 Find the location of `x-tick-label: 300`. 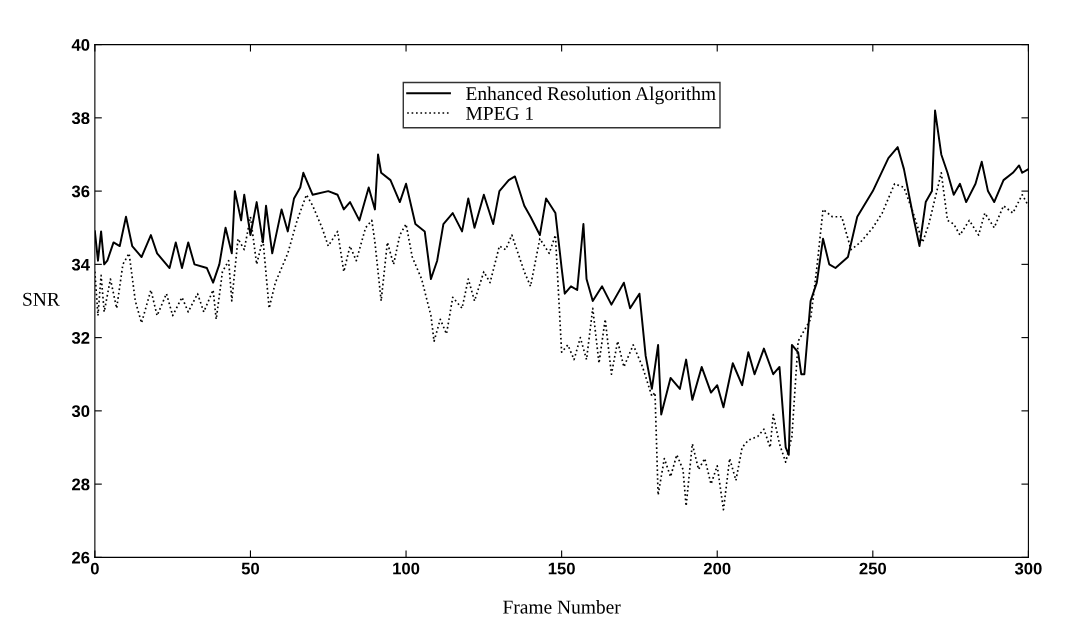

x-tick-label: 300 is located at coordinates (1028, 568).